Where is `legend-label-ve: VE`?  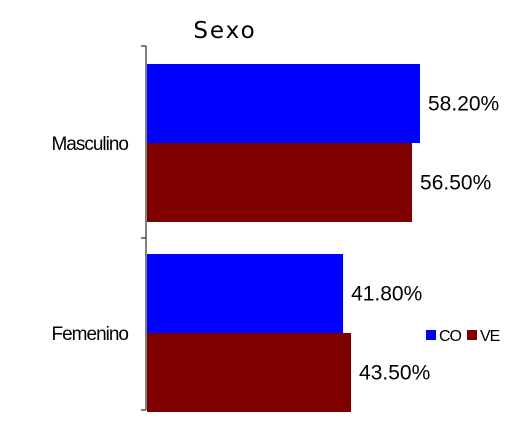
legend-label-ve: VE is located at coordinates (490, 336).